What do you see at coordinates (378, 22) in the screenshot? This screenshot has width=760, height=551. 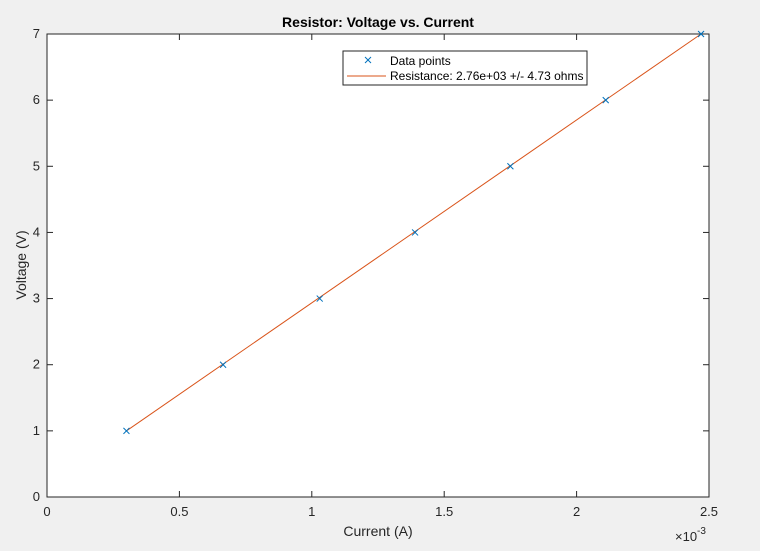 I see `chart-title: Resistor: Voltage vs. Current` at bounding box center [378, 22].